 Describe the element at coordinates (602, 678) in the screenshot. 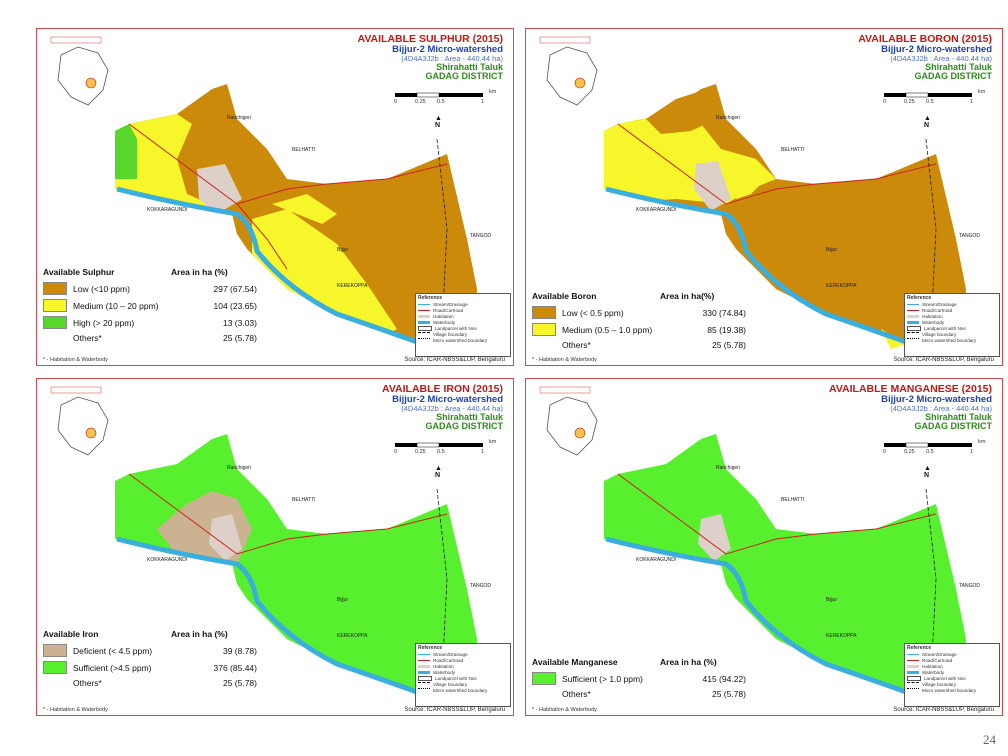

I see `class-label: Sufficient (> 1.0 ppm)` at that location.